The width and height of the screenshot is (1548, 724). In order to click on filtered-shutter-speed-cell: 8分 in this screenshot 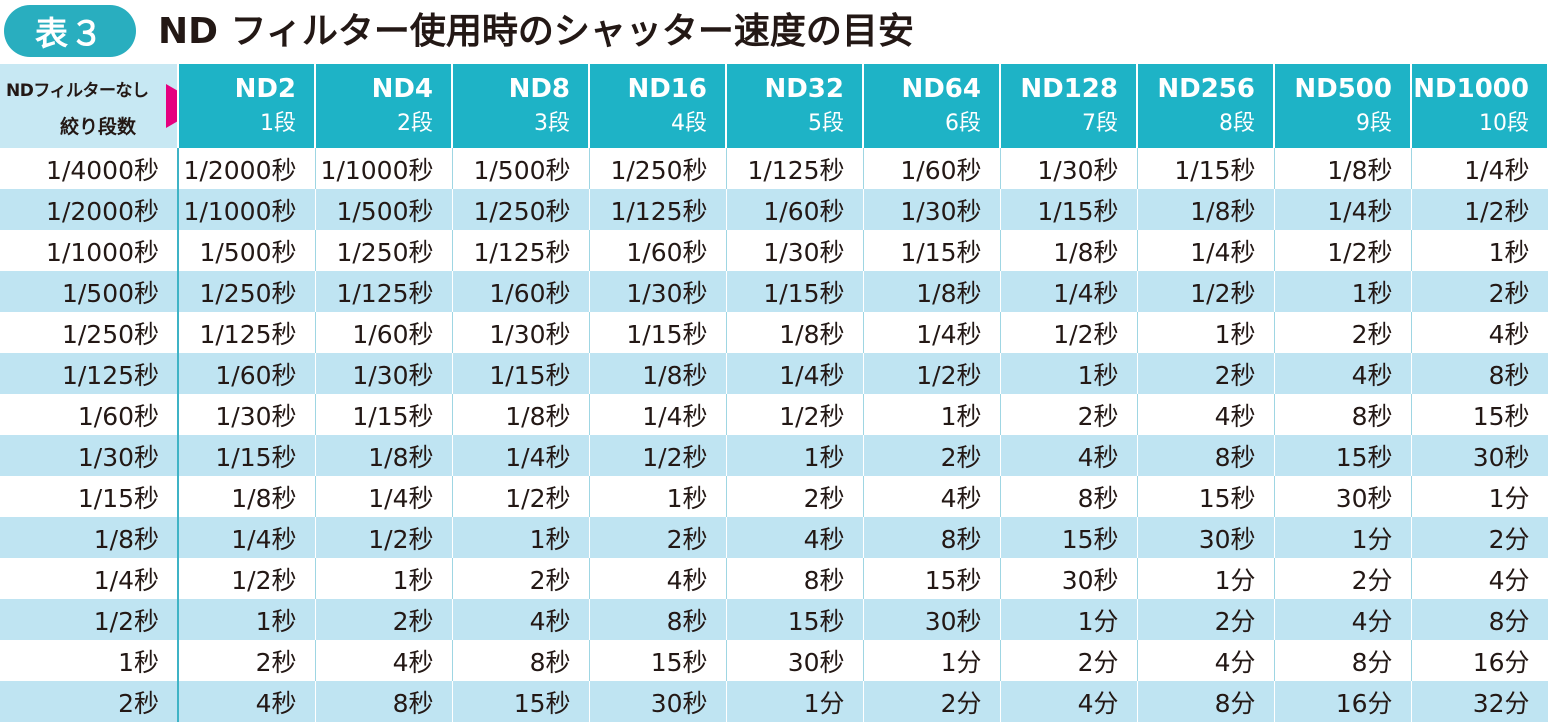, I will do `click(1206, 701)`.